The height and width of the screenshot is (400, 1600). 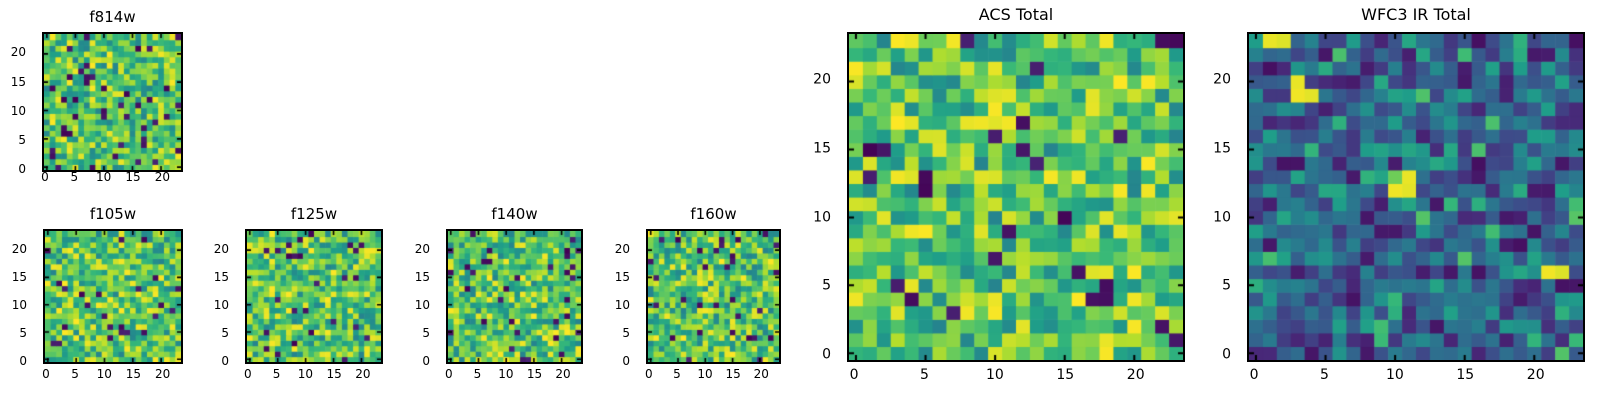 I want to click on heatmap-f105w, so click(x=113, y=296).